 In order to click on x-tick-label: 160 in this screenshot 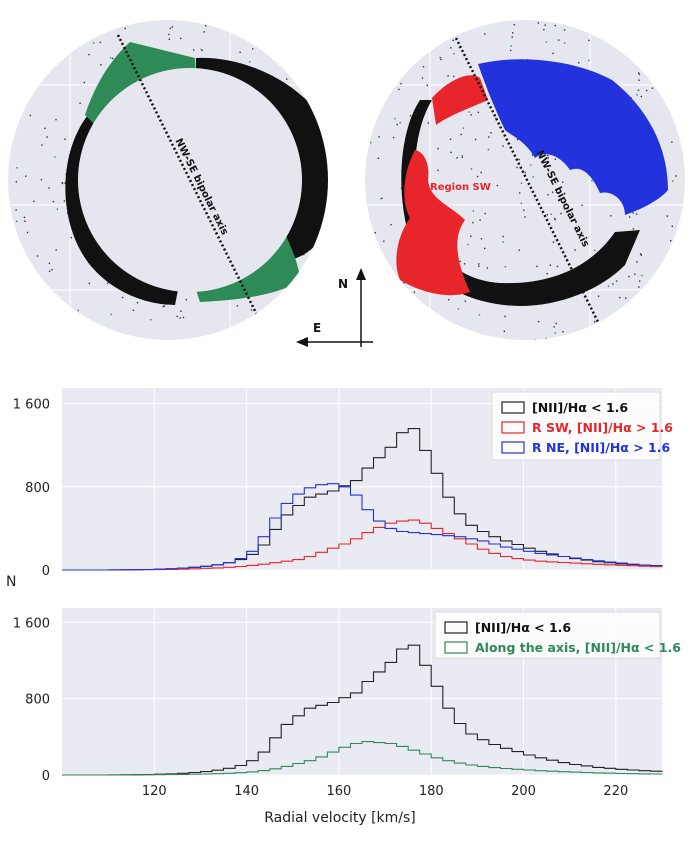, I will do `click(339, 791)`.